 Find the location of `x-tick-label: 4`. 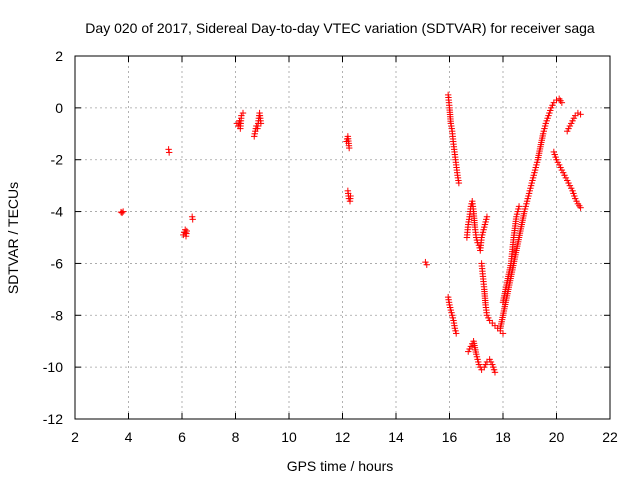

x-tick-label: 4 is located at coordinates (129, 437).